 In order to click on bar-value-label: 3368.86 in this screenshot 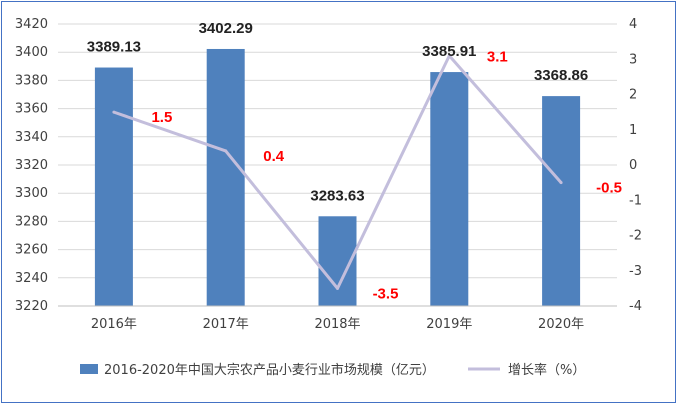, I will do `click(561, 75)`.